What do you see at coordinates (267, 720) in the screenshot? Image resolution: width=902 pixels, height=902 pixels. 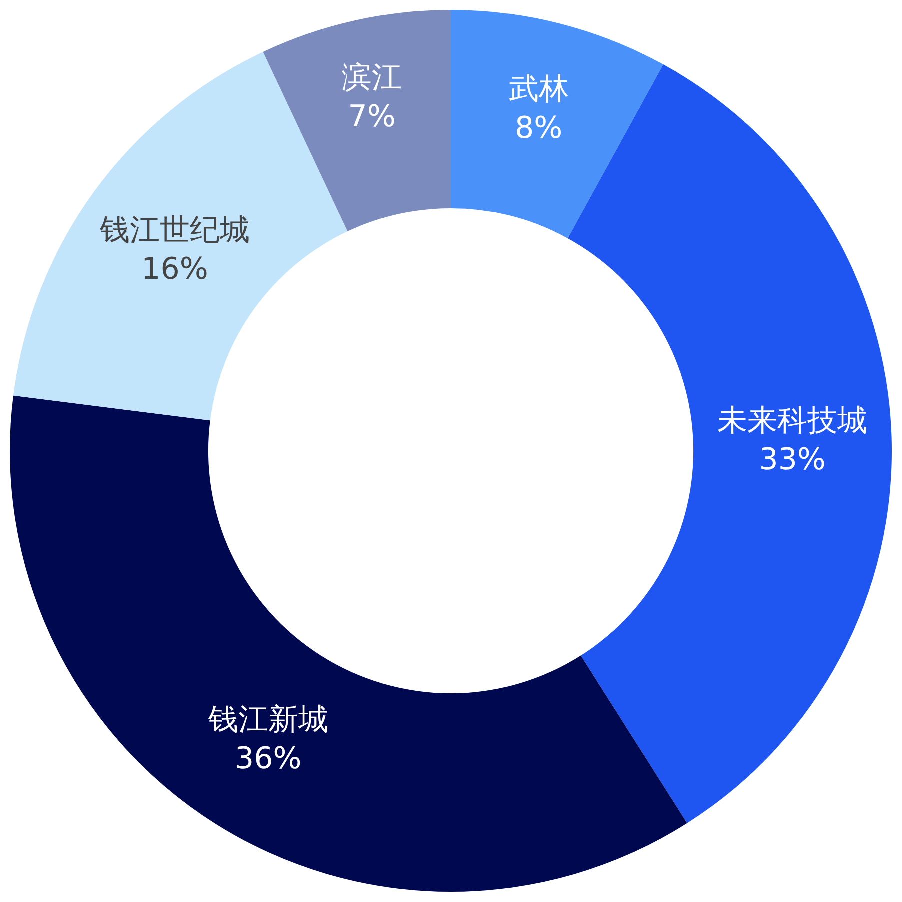 I see `slice-label: 钱江新城` at bounding box center [267, 720].